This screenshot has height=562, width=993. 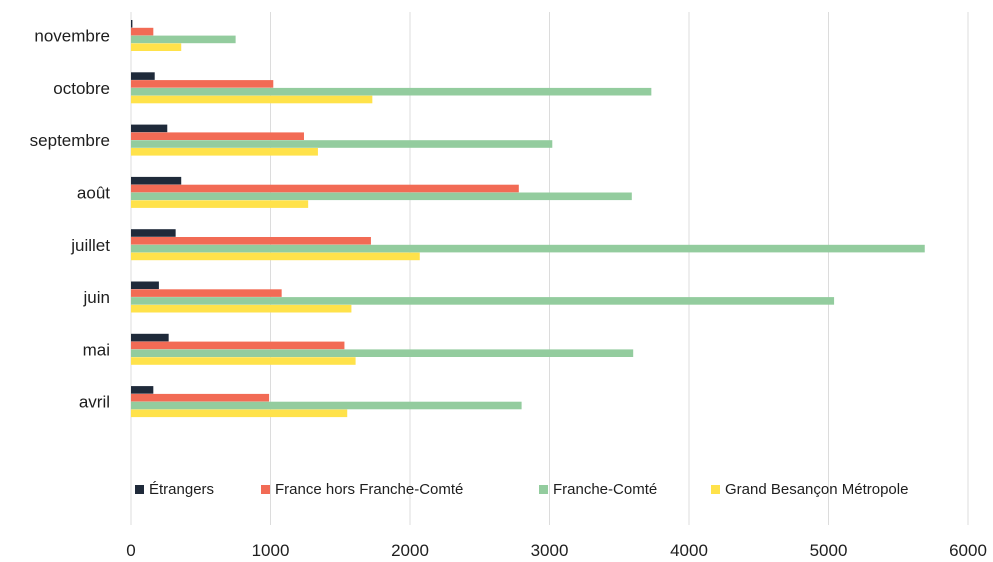 I want to click on category-label-2: septembre, so click(x=70, y=140).